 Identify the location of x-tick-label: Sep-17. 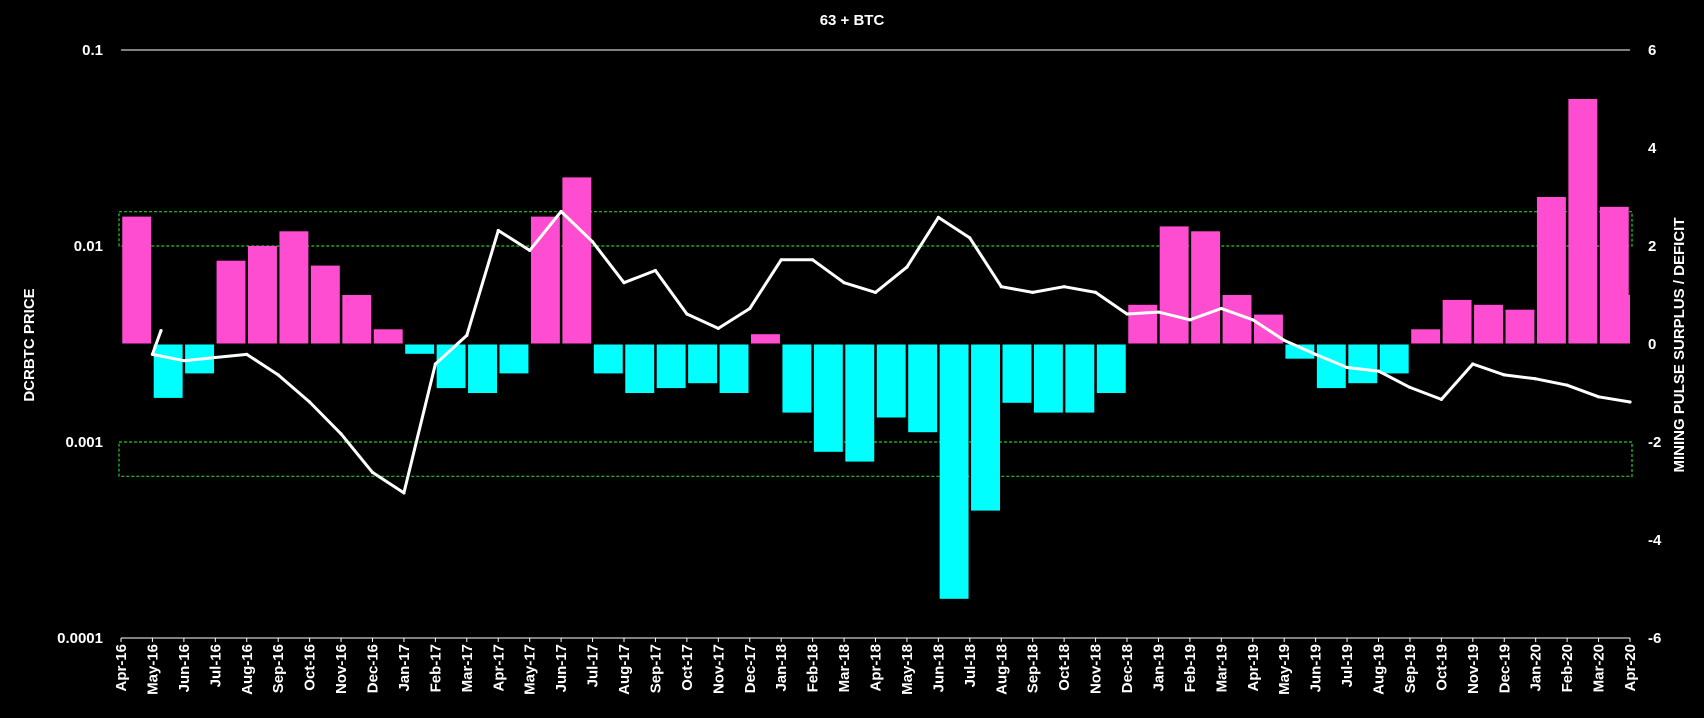
(655, 668).